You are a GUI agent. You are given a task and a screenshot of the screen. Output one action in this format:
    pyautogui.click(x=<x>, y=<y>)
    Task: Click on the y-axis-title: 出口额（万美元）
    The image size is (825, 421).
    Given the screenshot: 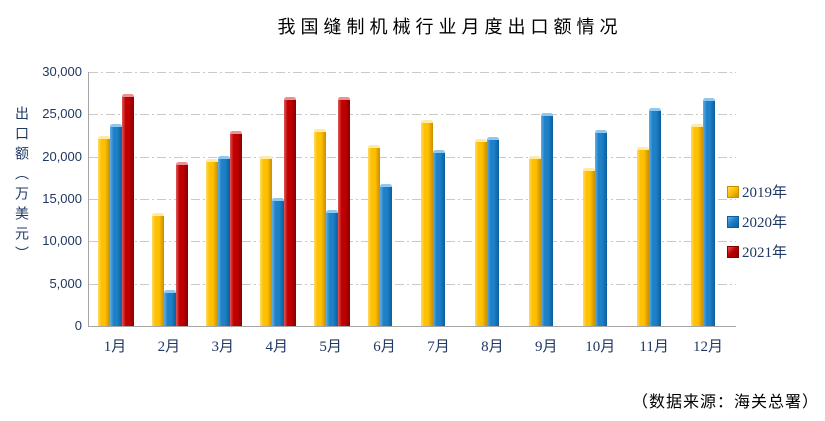 What is the action you would take?
    pyautogui.click(x=20, y=186)
    